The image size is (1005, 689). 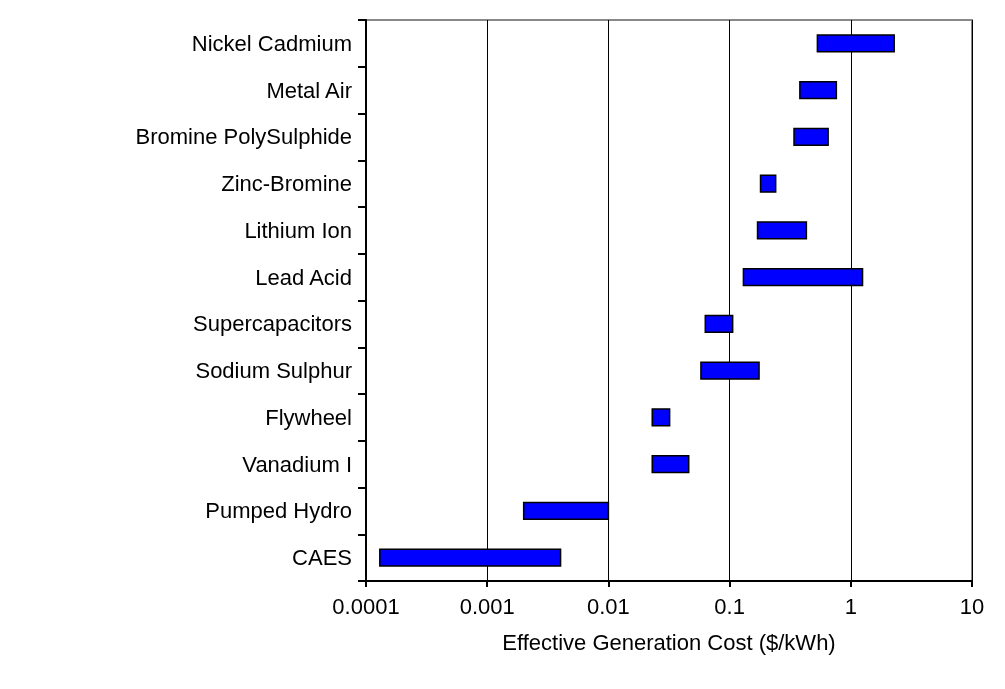 I want to click on y-tick-label: Bromine PolySulphide, so click(x=243, y=137).